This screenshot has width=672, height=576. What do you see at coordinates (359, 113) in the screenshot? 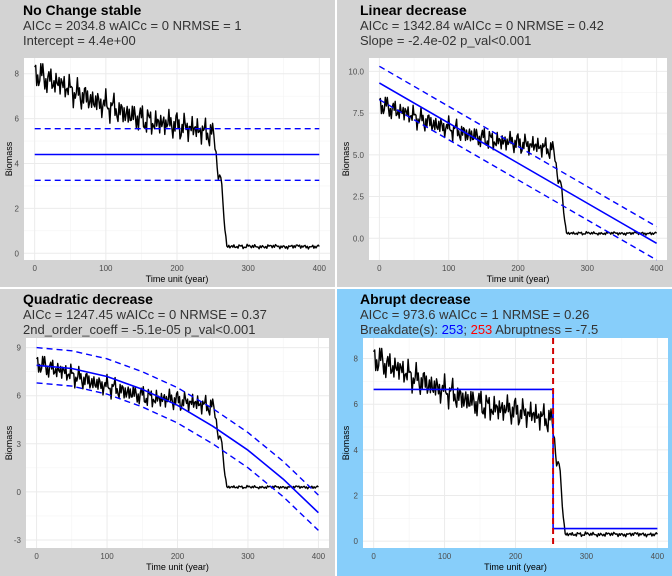
I see `y-tick-label: 7.5` at bounding box center [359, 113].